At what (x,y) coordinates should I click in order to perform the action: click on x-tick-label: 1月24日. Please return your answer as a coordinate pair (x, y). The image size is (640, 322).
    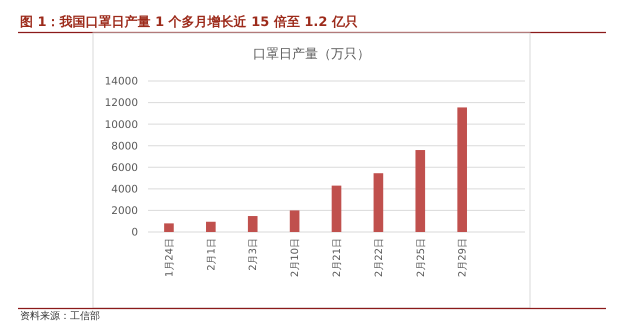
    Looking at the image, I should click on (170, 258).